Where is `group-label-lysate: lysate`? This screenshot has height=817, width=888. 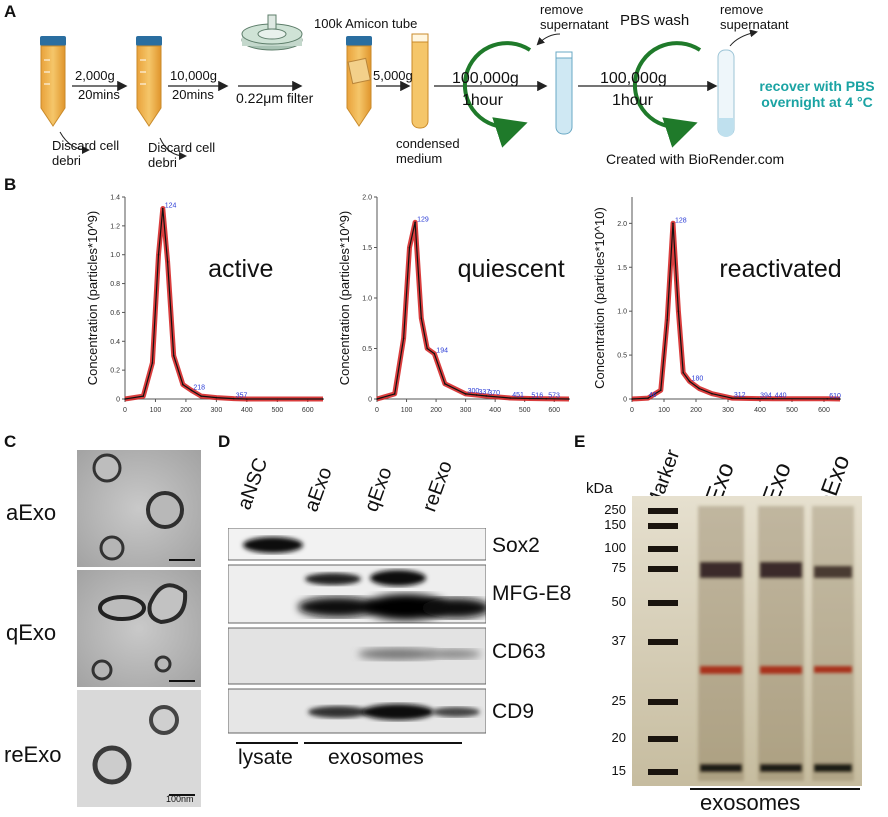 group-label-lysate: lysate is located at coordinates (265, 757).